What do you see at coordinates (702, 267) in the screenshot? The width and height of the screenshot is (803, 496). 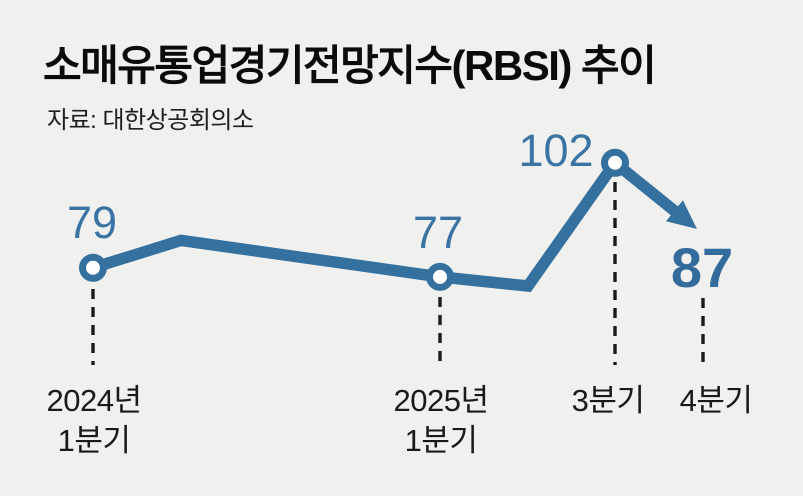 I see `value-label: 87` at bounding box center [702, 267].